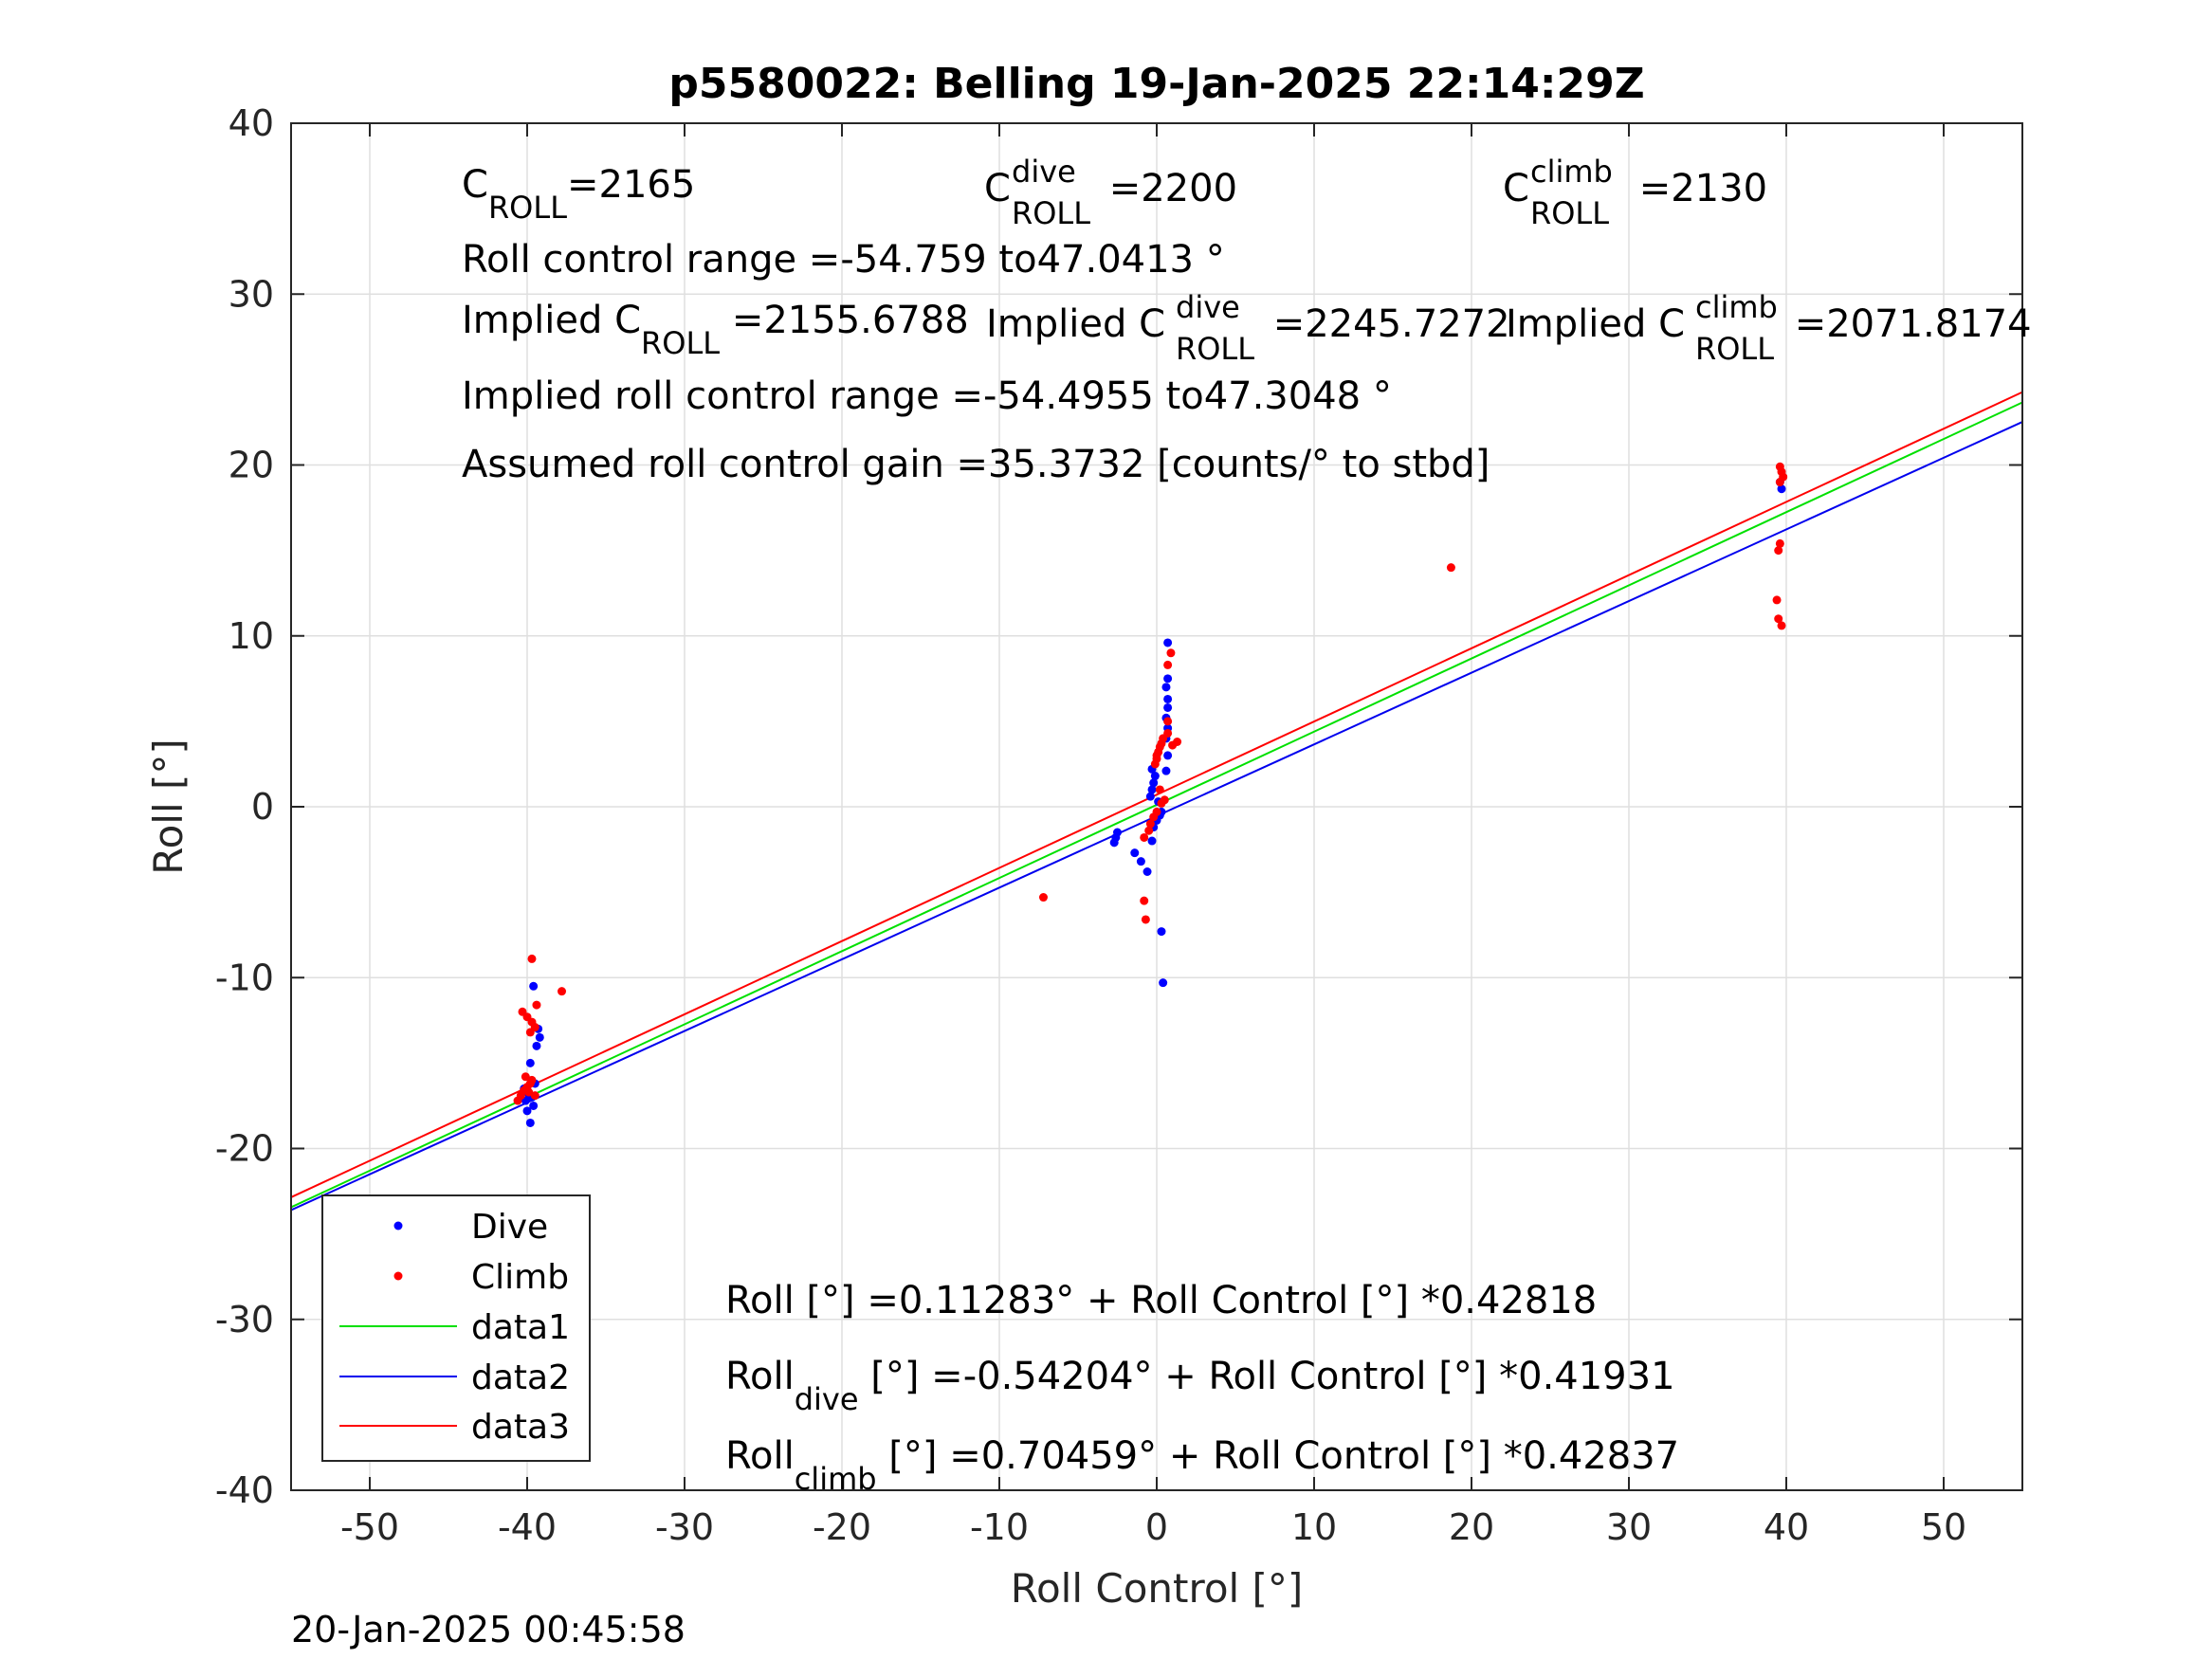 The image size is (2212, 1659). What do you see at coordinates (1471, 1527) in the screenshot?
I see `x-tick-label: 20` at bounding box center [1471, 1527].